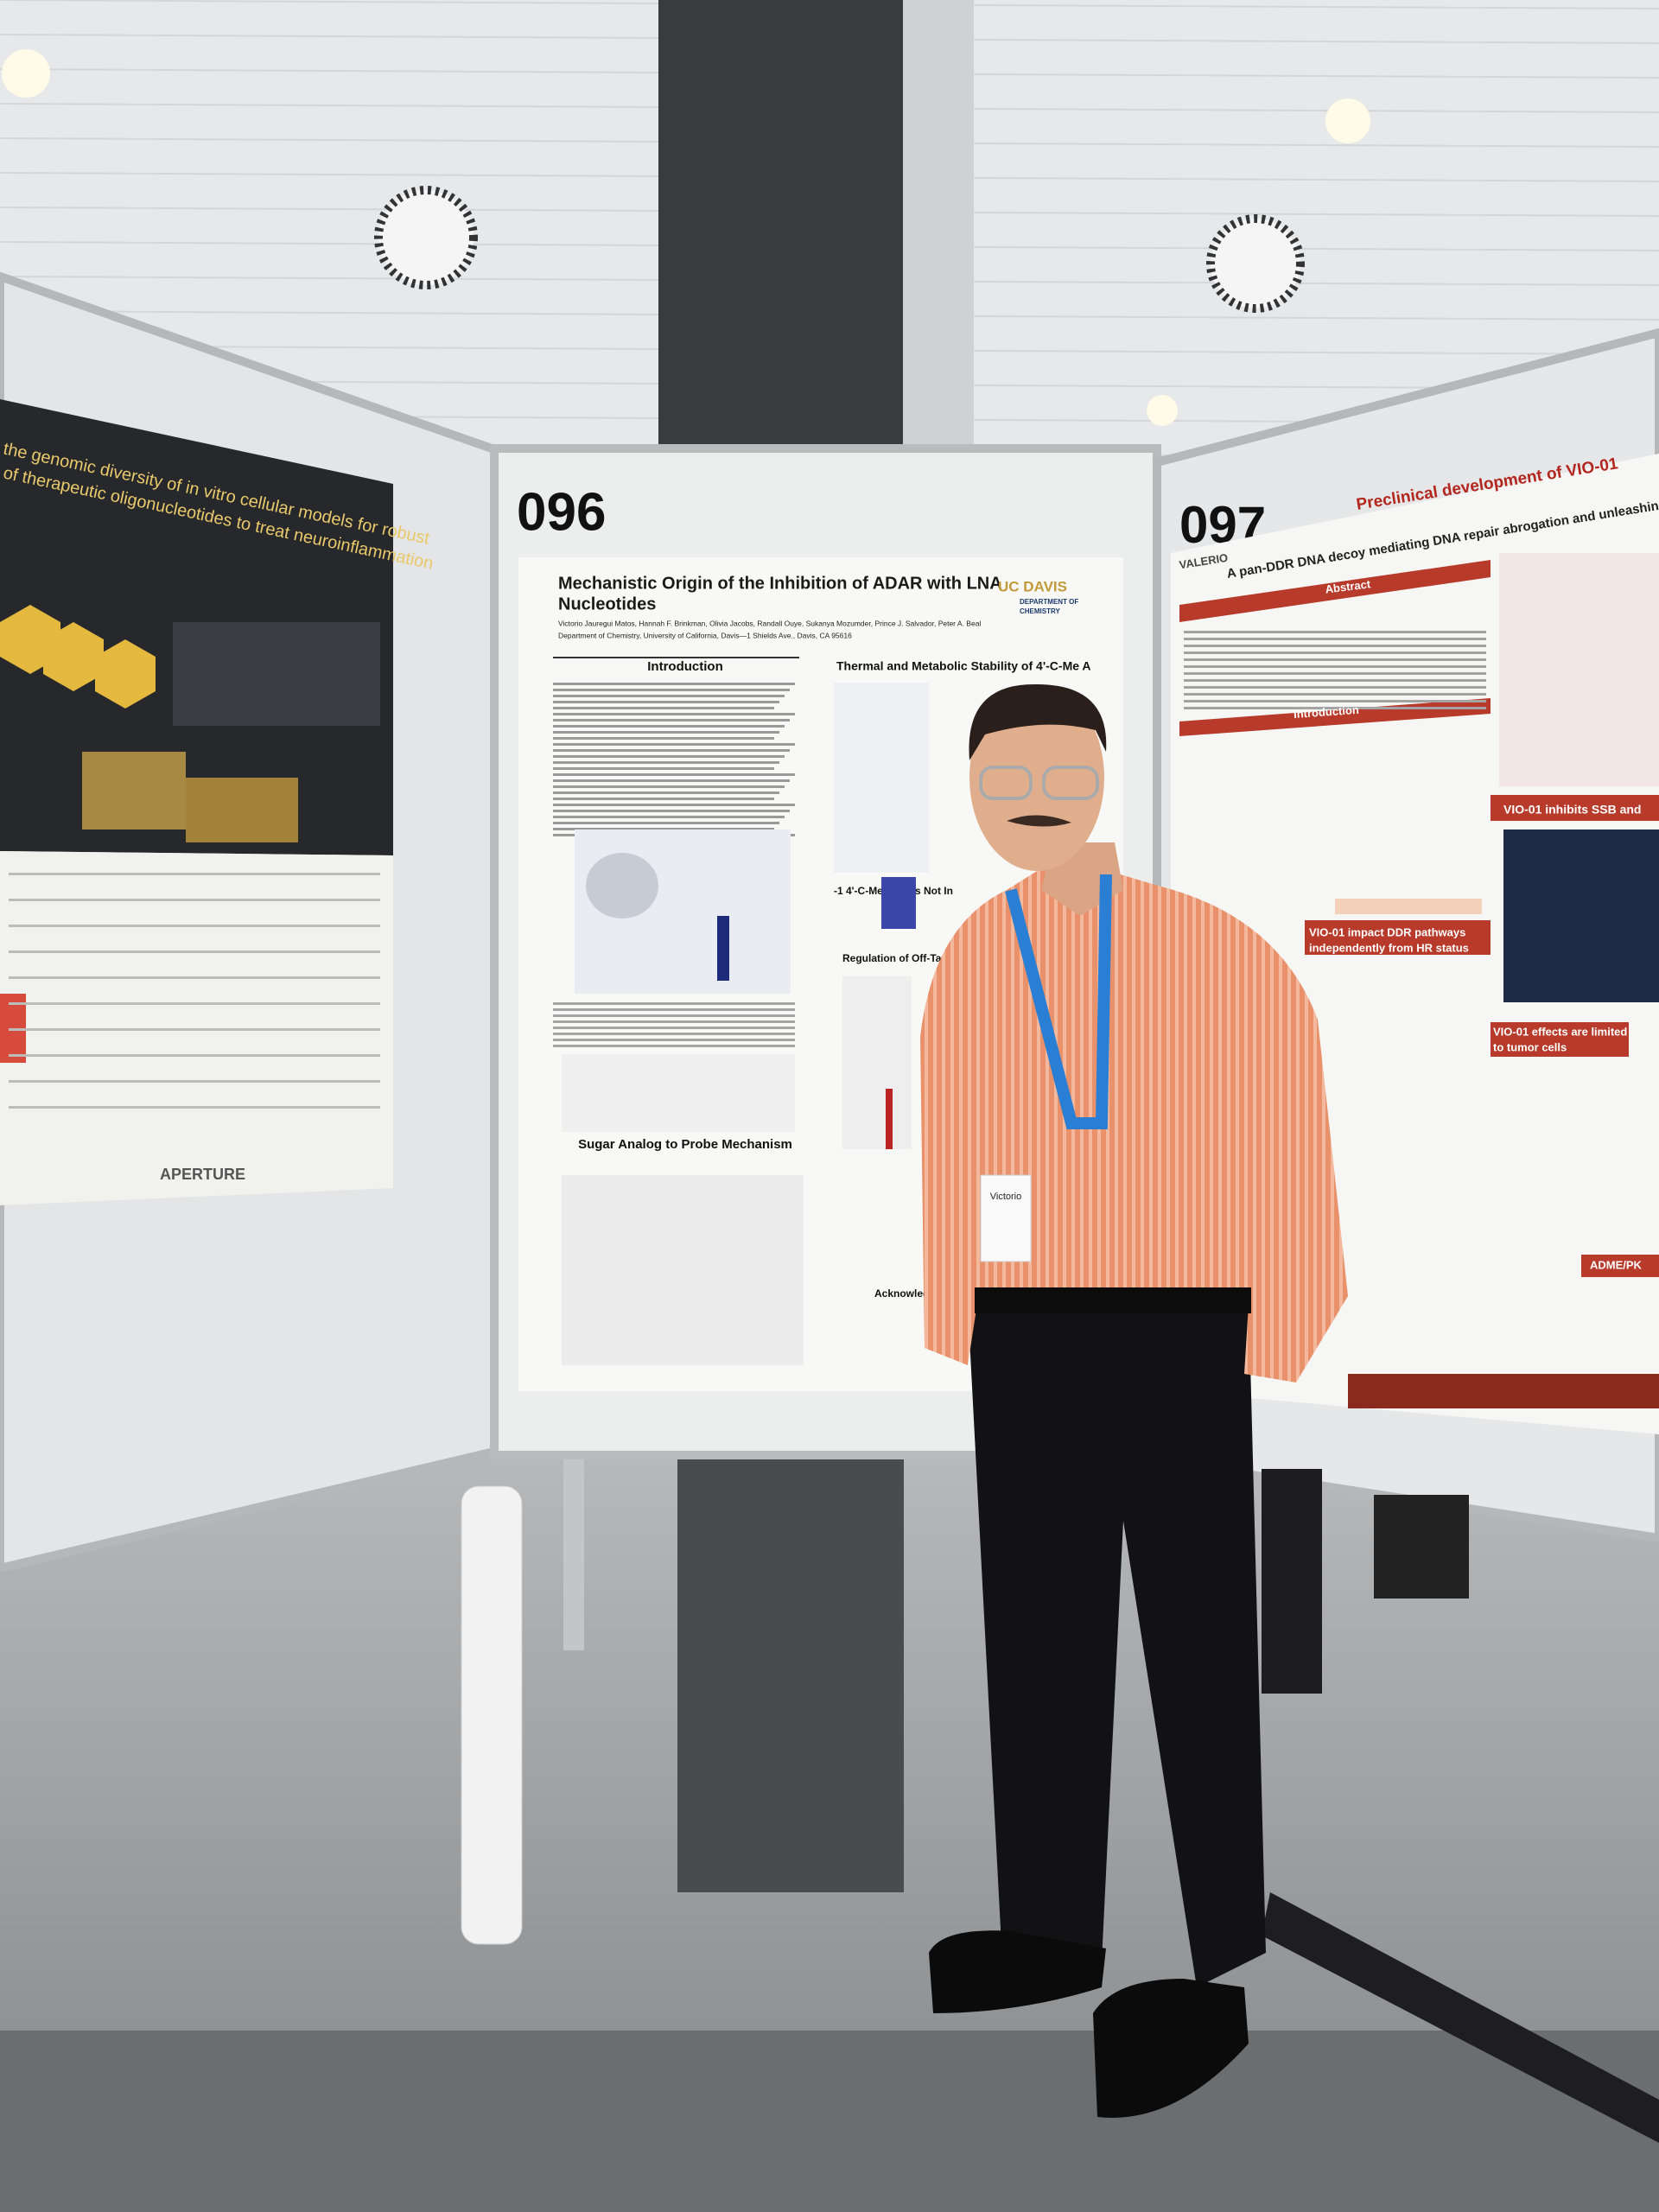 This screenshot has width=1659, height=2212. I want to click on section-heading: Regulation of Off-Target E, so click(906, 958).